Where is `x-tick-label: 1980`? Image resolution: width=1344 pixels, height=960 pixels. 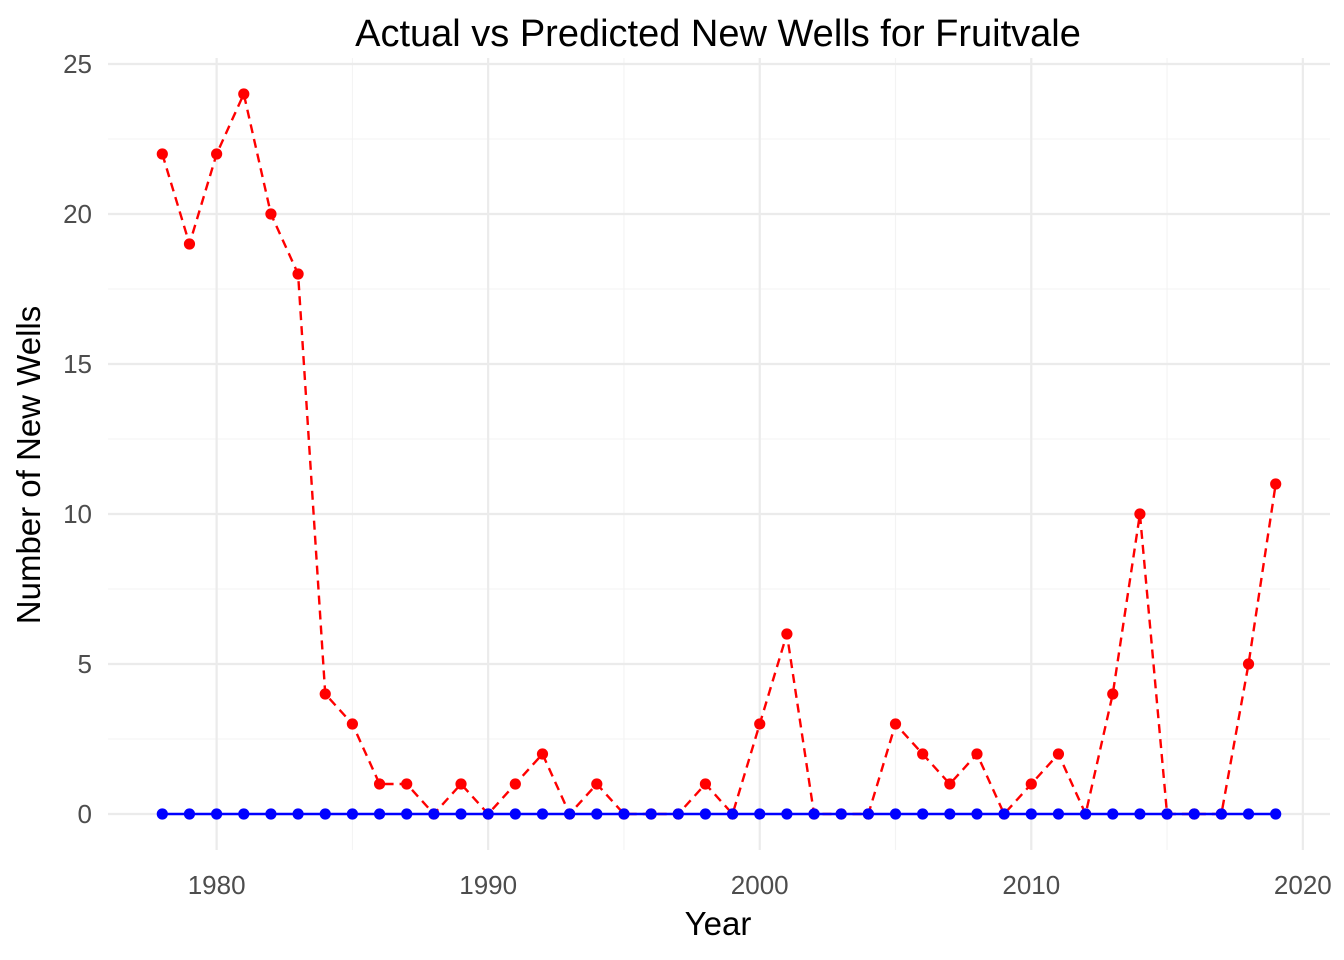
x-tick-label: 1980 is located at coordinates (217, 885).